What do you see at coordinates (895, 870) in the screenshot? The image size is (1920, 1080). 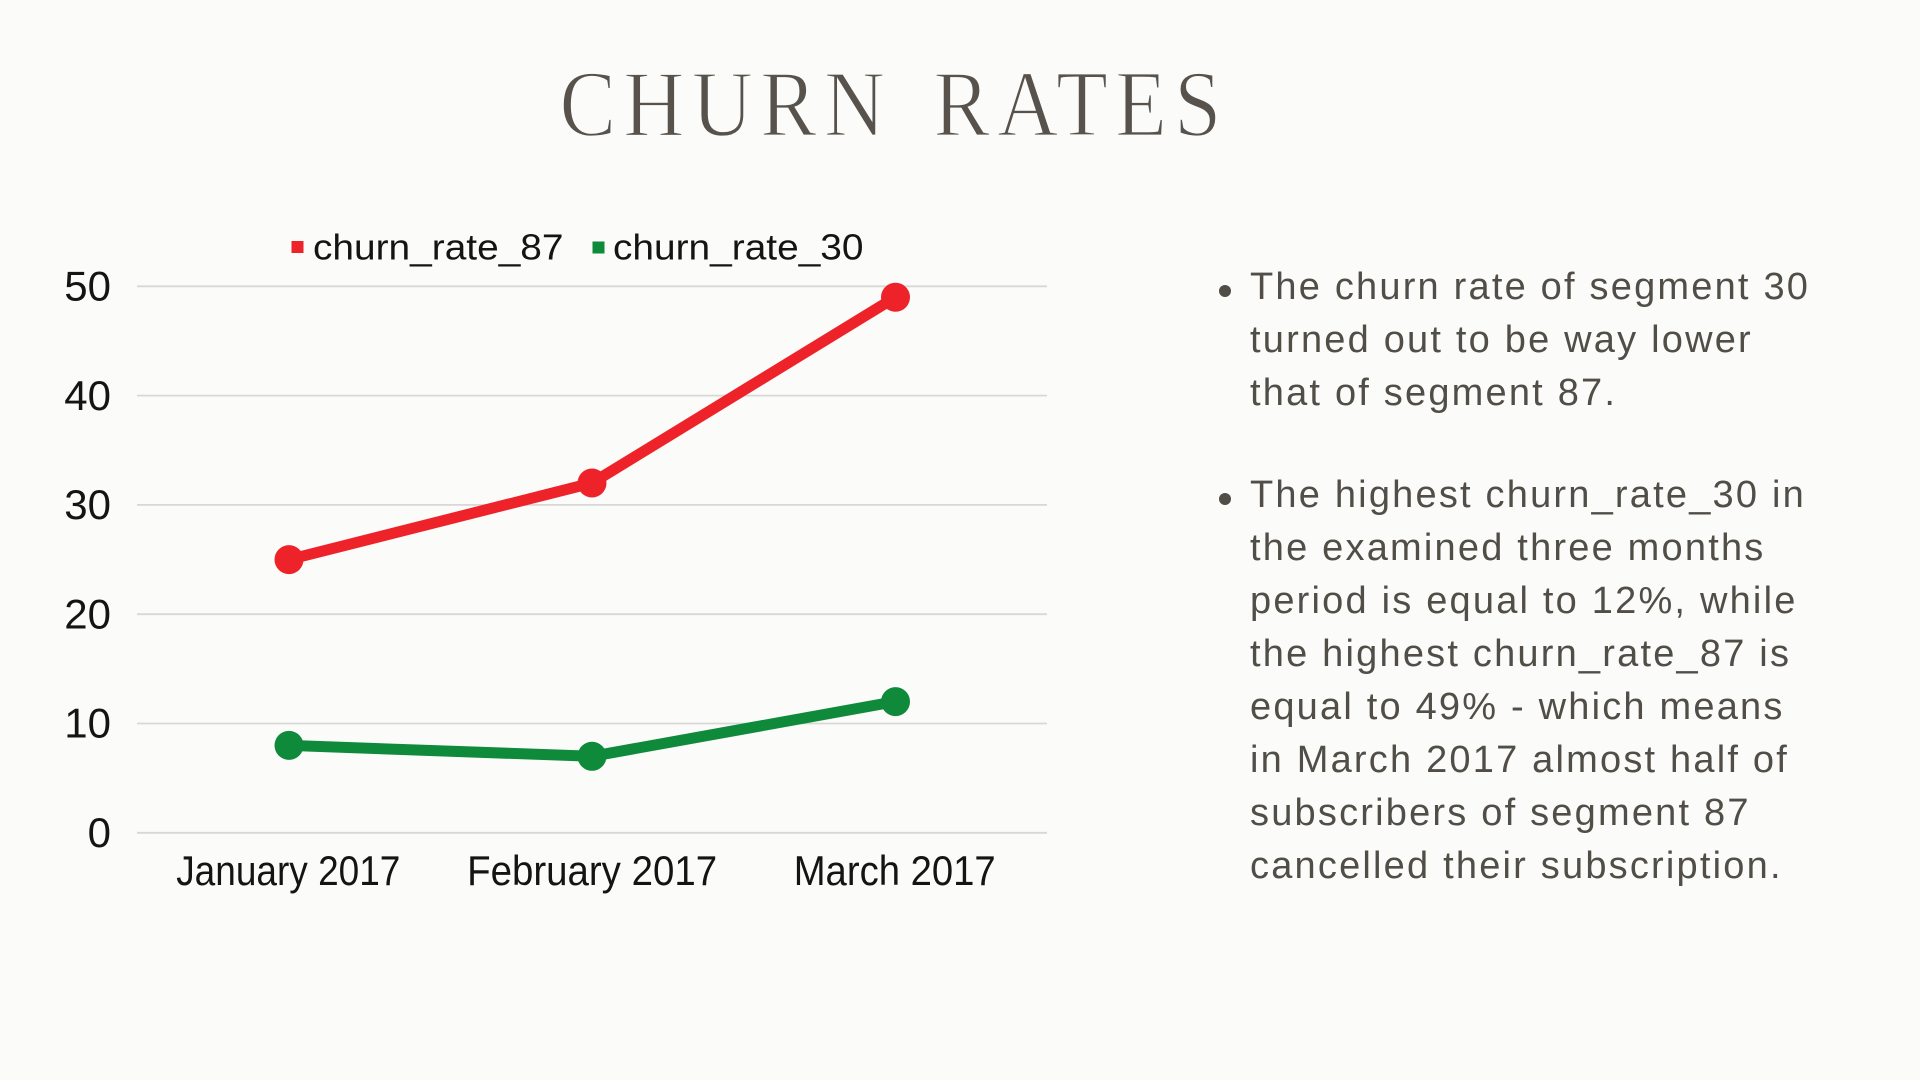 I see `svg-text: March 2017` at bounding box center [895, 870].